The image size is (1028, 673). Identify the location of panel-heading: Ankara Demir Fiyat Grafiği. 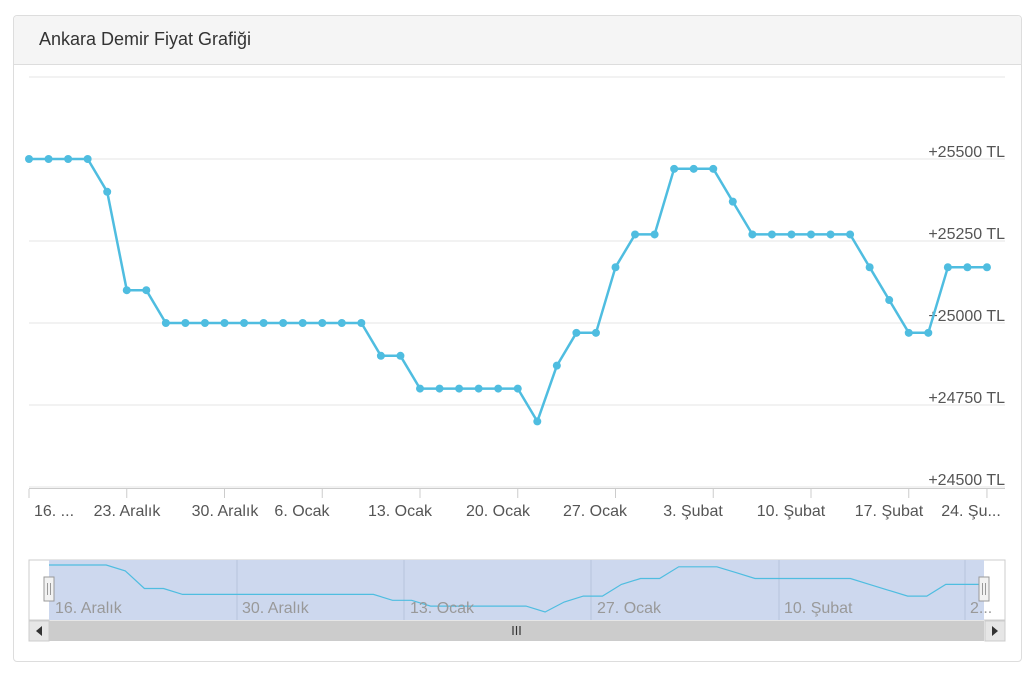
(517, 40).